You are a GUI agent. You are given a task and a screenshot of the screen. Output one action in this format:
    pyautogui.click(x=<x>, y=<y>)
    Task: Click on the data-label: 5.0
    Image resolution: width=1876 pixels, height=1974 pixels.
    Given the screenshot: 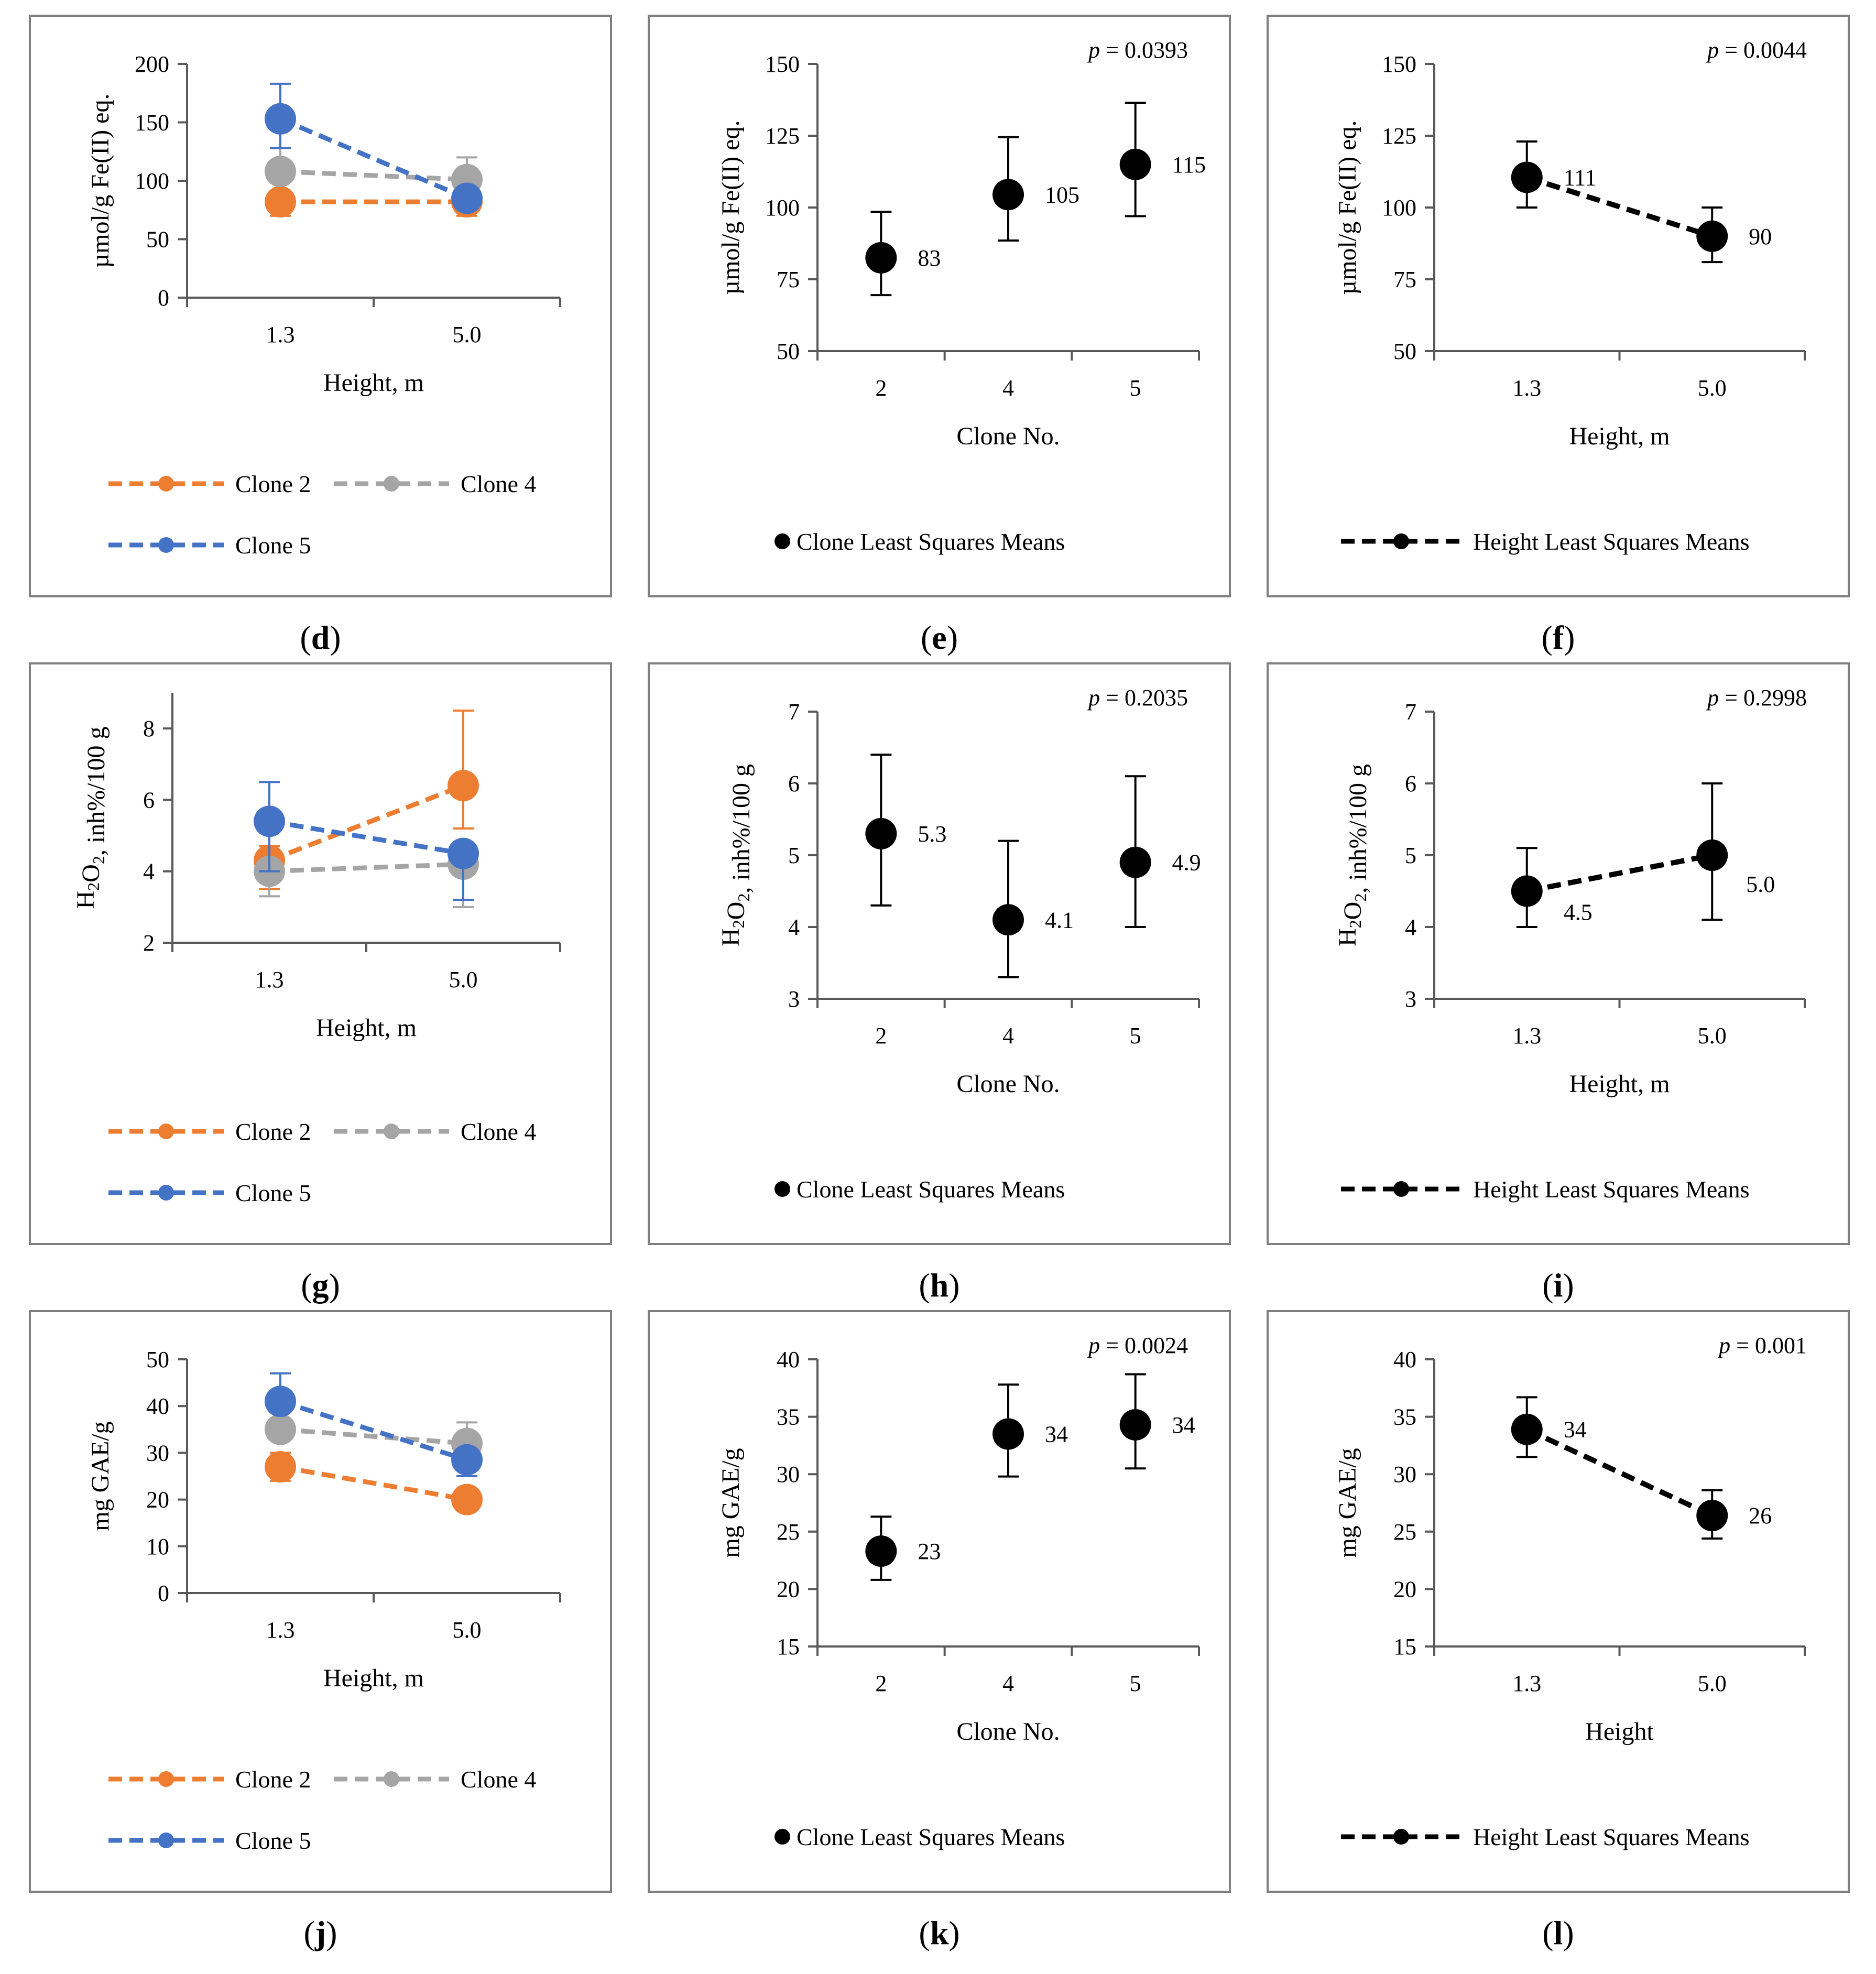 What is the action you would take?
    pyautogui.click(x=1760, y=884)
    